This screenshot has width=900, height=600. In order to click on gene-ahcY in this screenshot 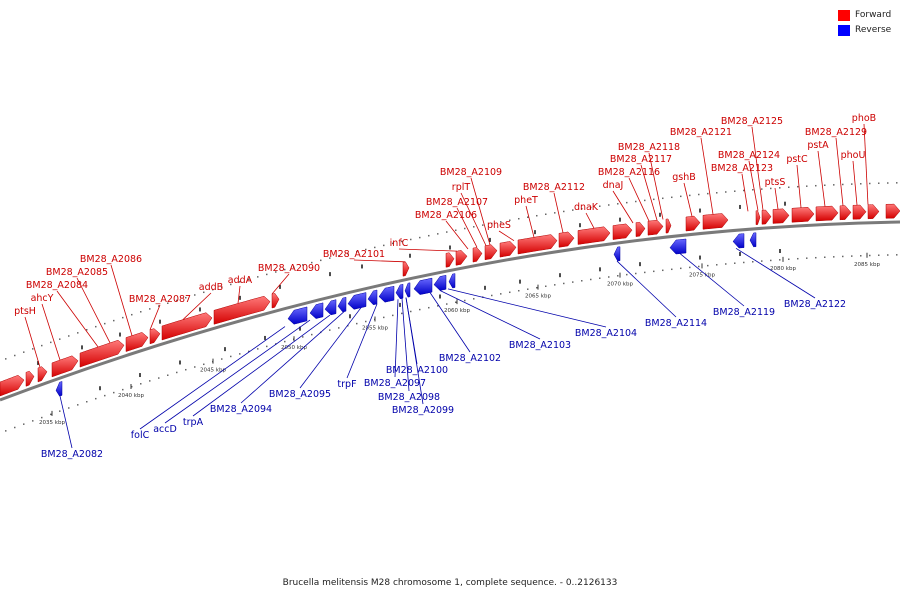, I will do `click(102, 353)`.